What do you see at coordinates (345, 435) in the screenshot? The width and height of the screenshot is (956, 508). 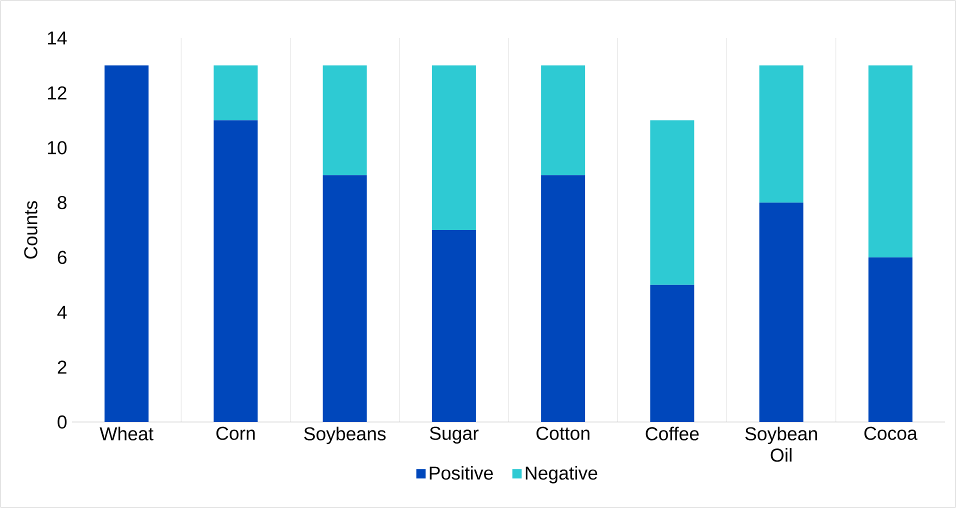 I see `x-tick-label: Soybeans` at bounding box center [345, 435].